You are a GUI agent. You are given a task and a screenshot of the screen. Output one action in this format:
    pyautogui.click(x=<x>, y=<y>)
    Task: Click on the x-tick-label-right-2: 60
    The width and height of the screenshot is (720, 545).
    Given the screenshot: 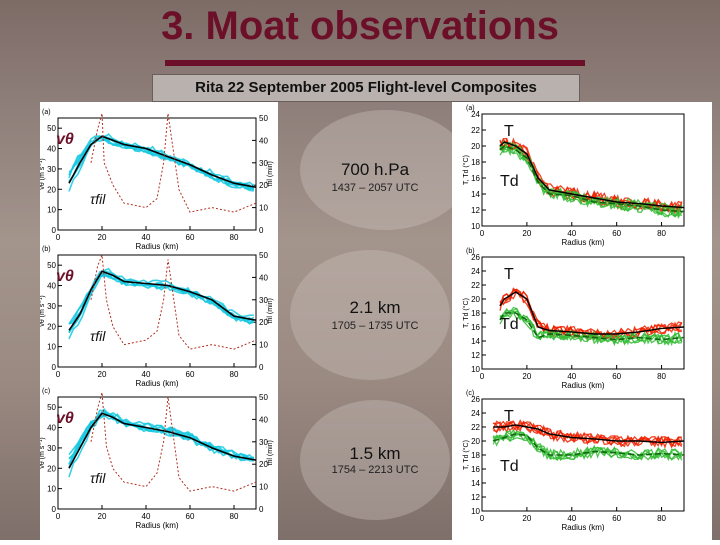 What is the action you would take?
    pyautogui.click(x=616, y=518)
    